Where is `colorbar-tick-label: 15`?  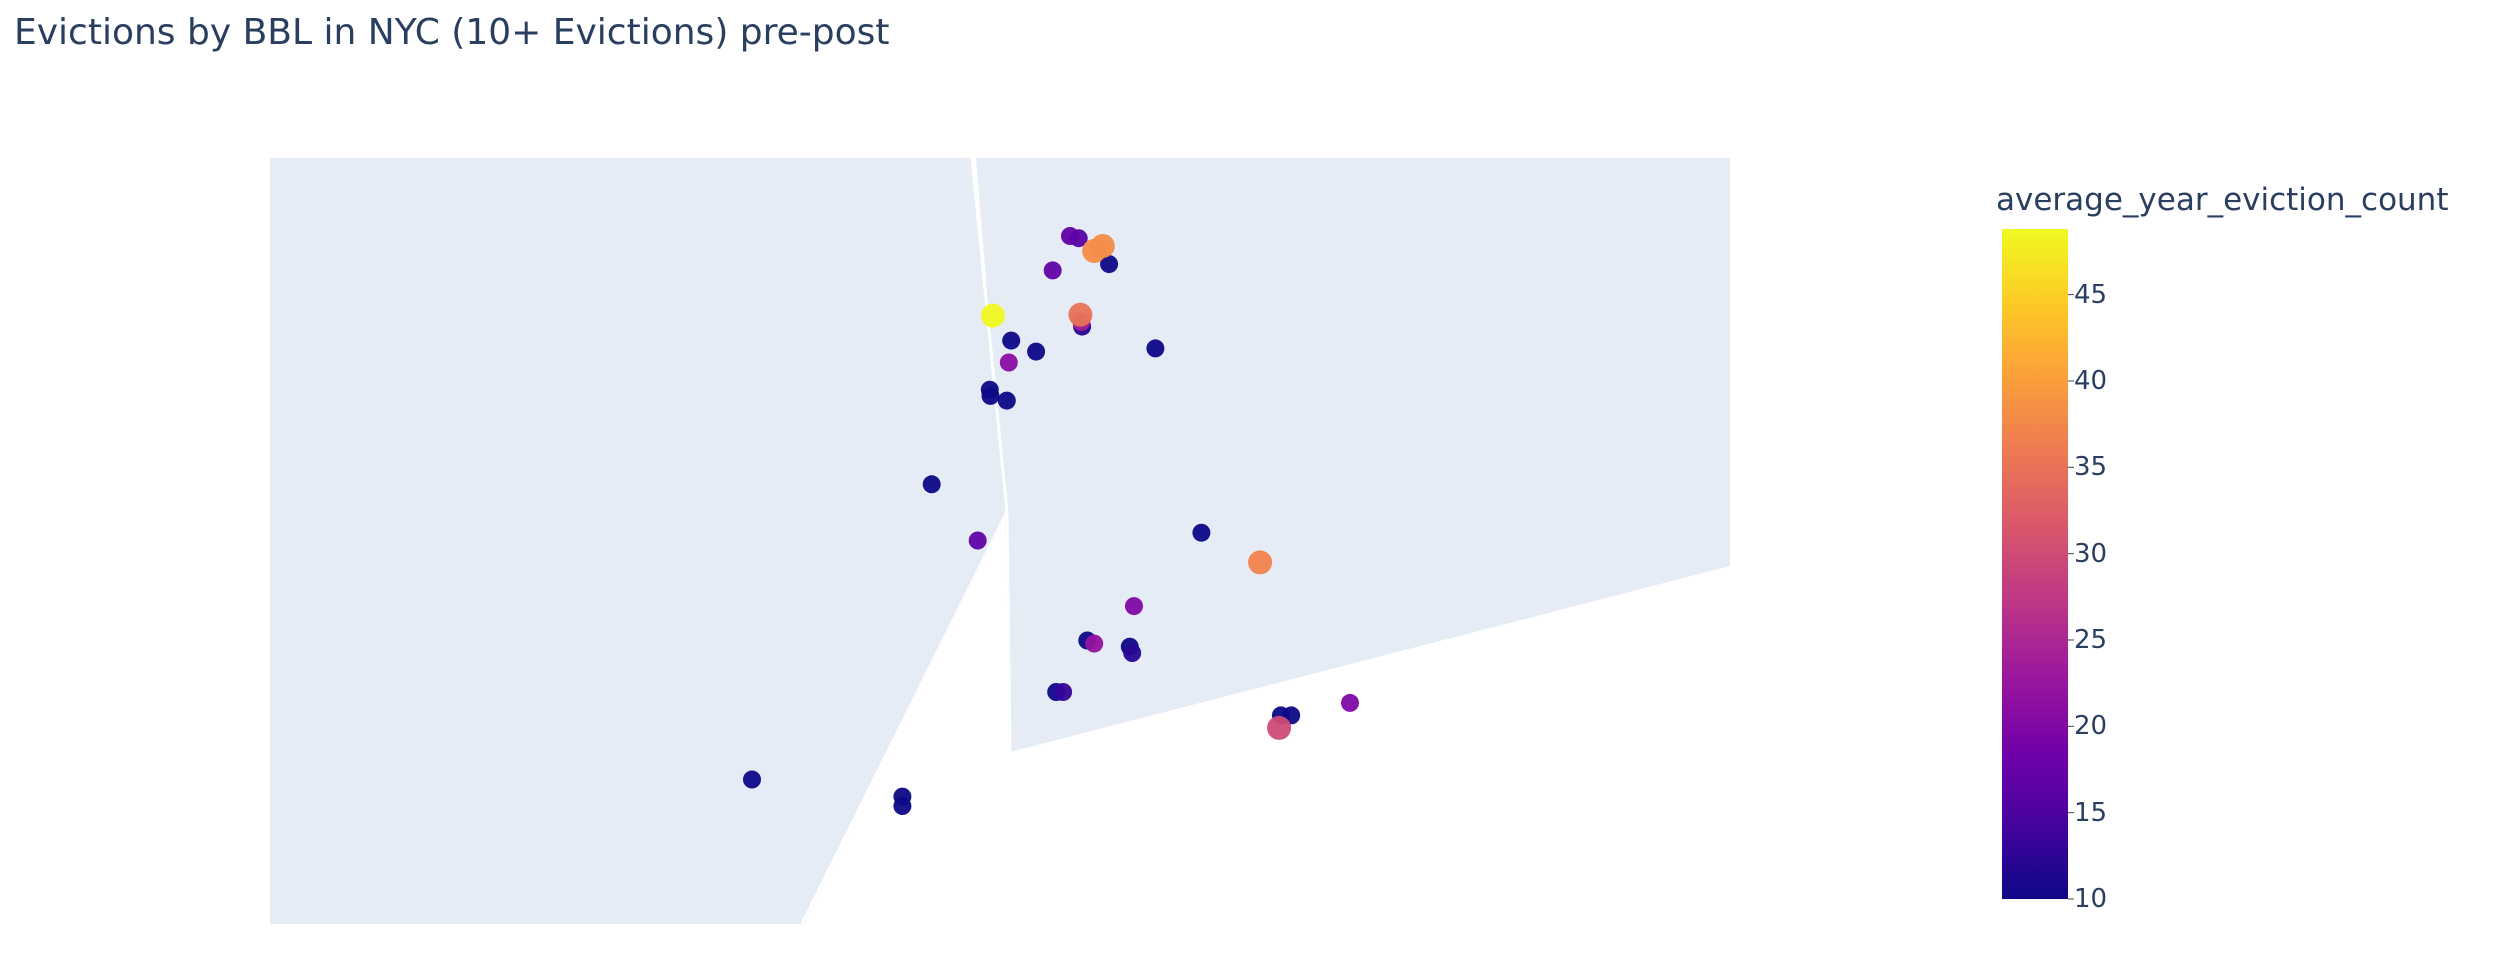 colorbar-tick-label: 15 is located at coordinates (2091, 812).